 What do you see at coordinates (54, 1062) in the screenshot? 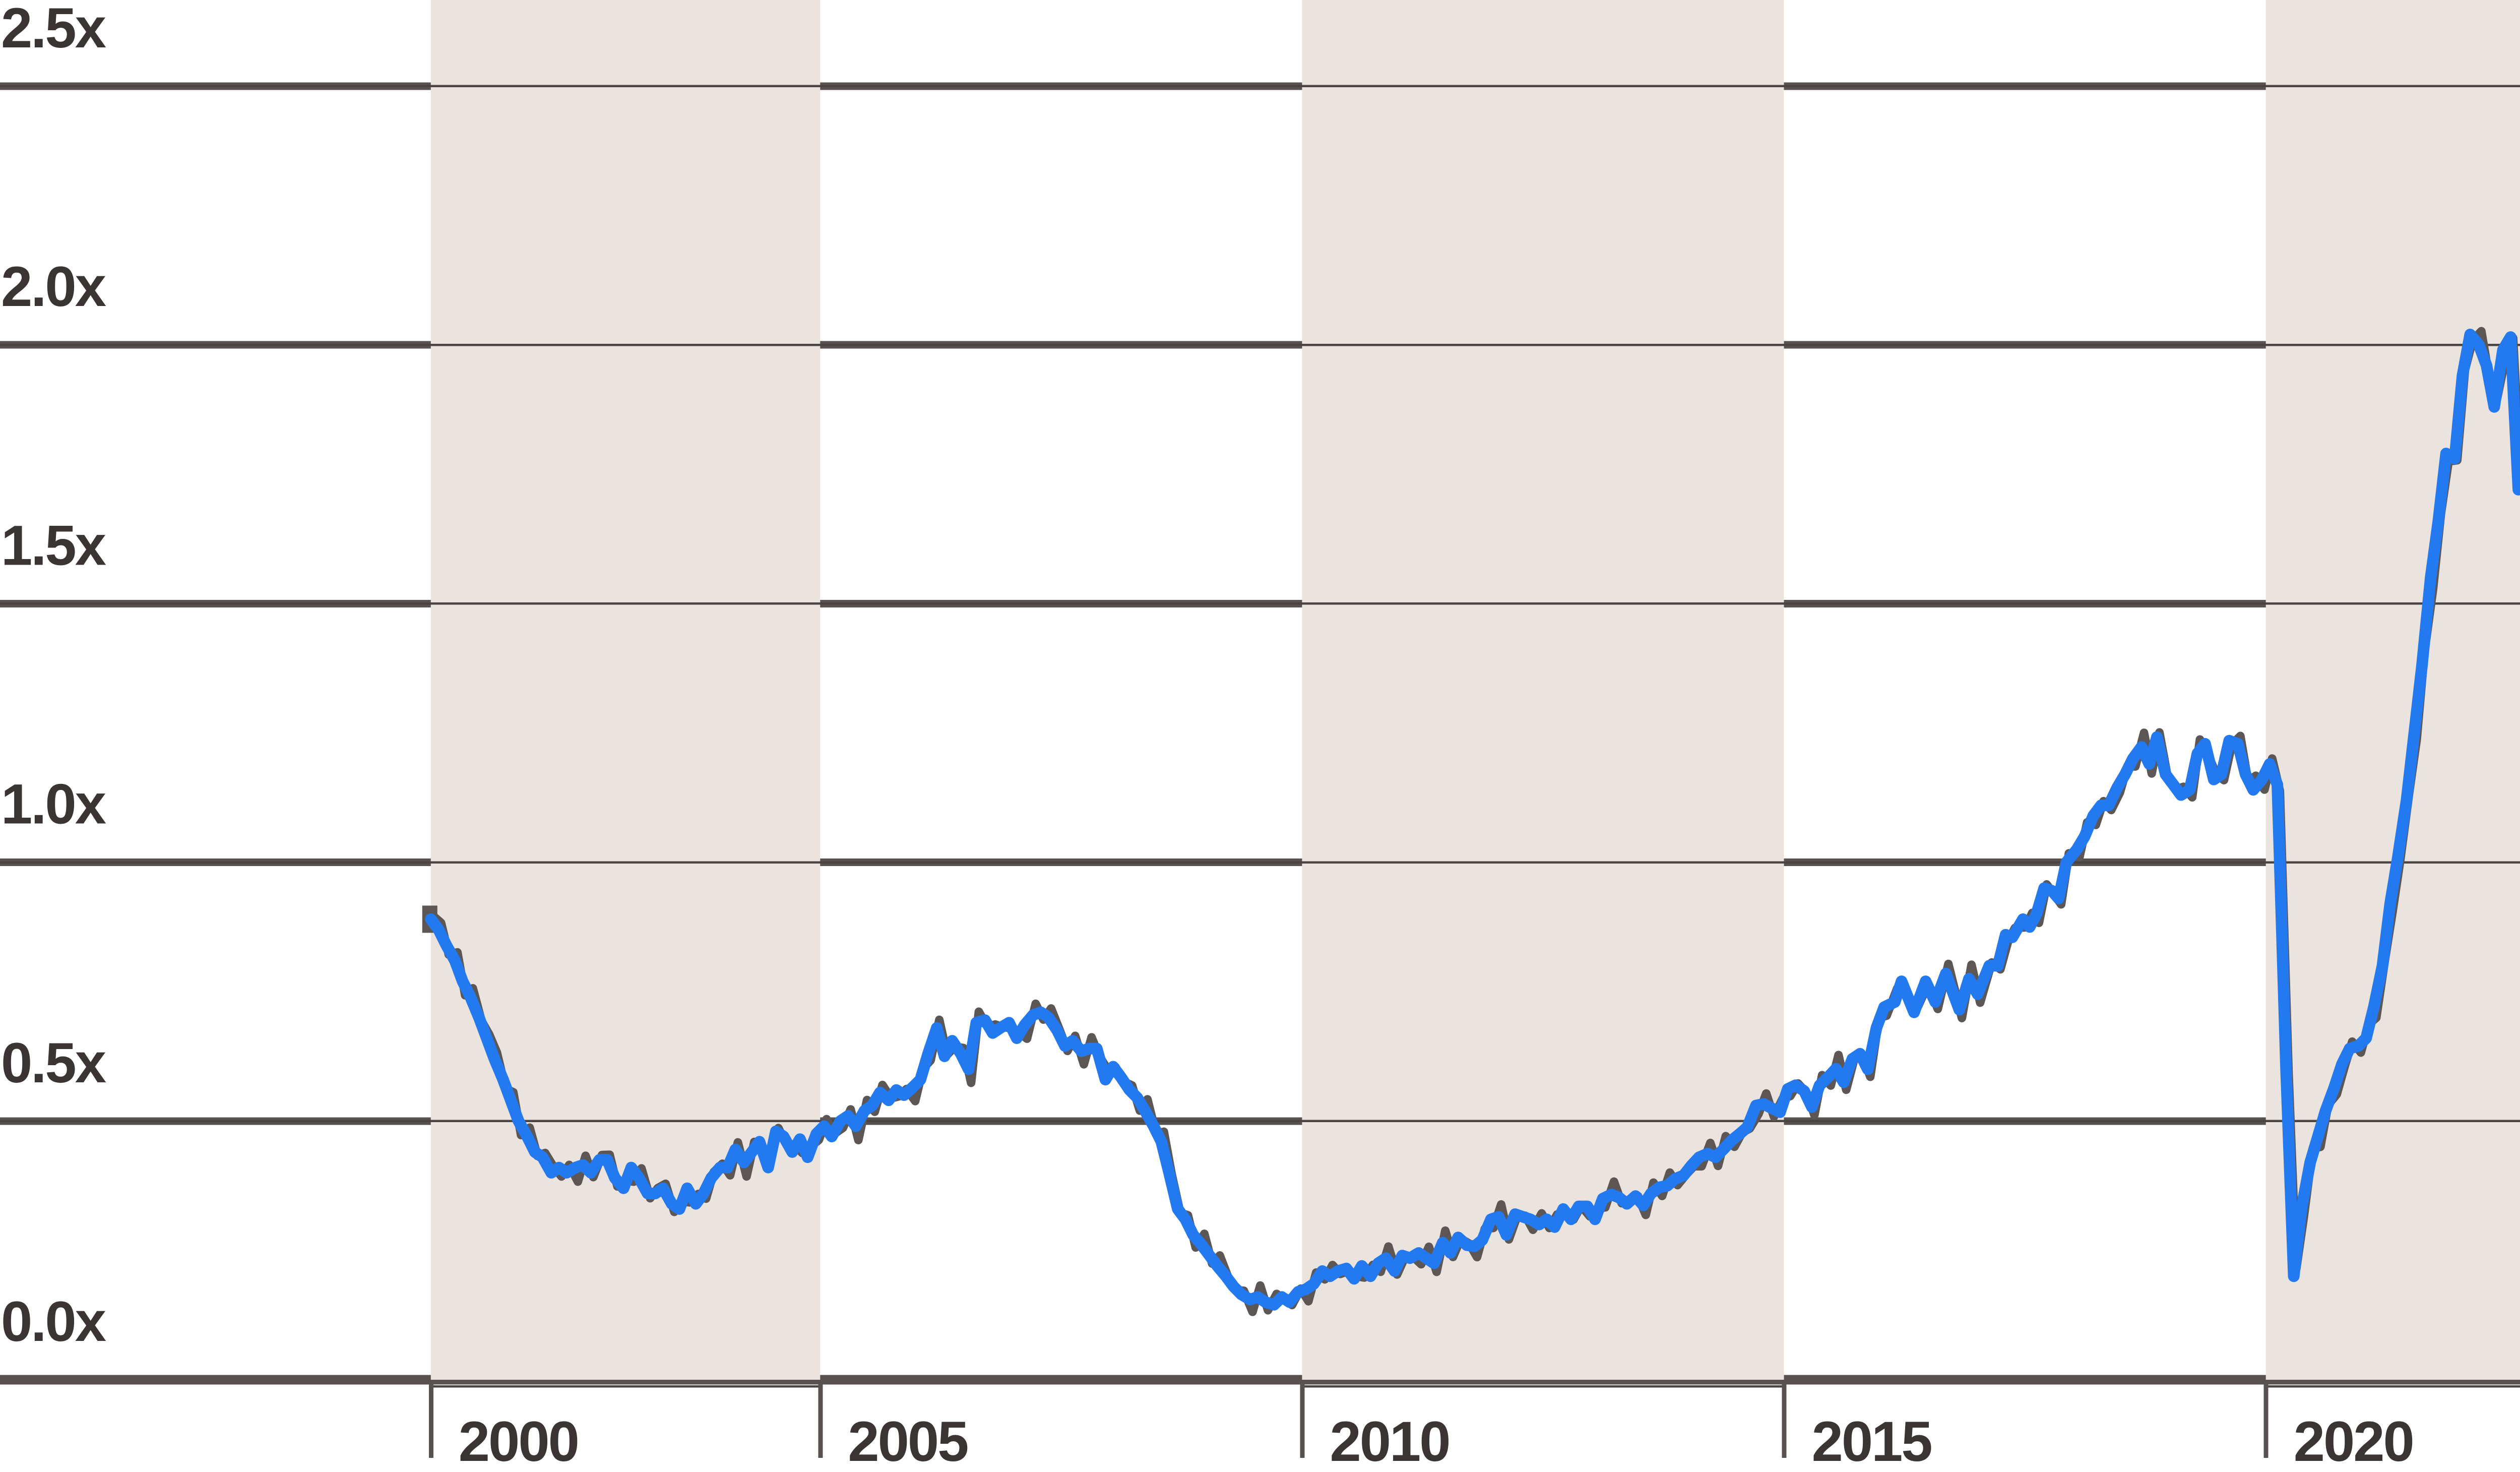
I see `y-label-0.5x: 0.5x` at bounding box center [54, 1062].